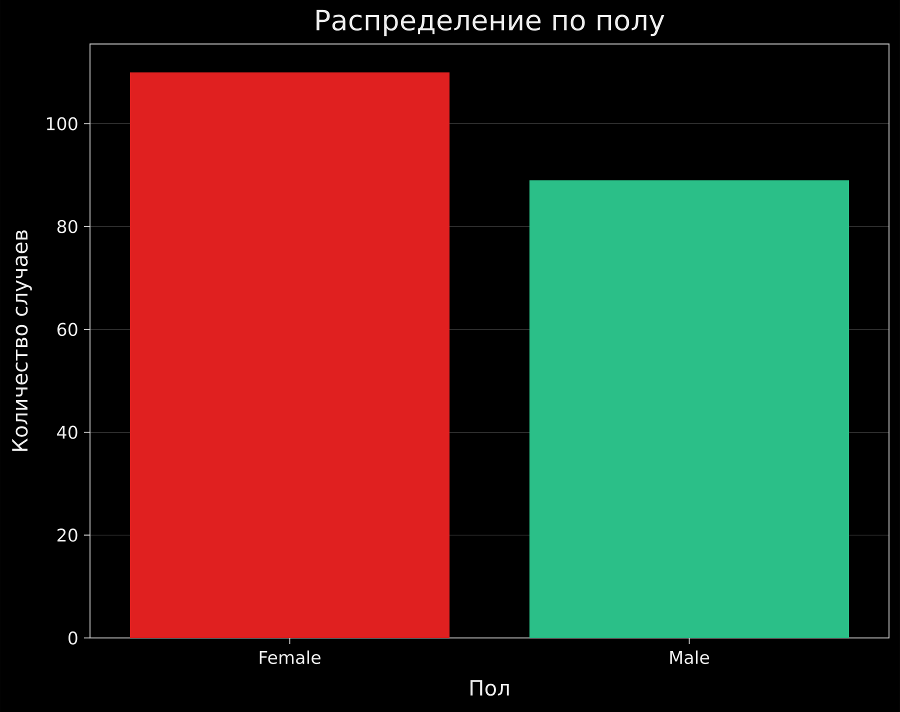 The image size is (900, 712). Describe the element at coordinates (67, 227) in the screenshot. I see `y-tick-label: 80` at that location.